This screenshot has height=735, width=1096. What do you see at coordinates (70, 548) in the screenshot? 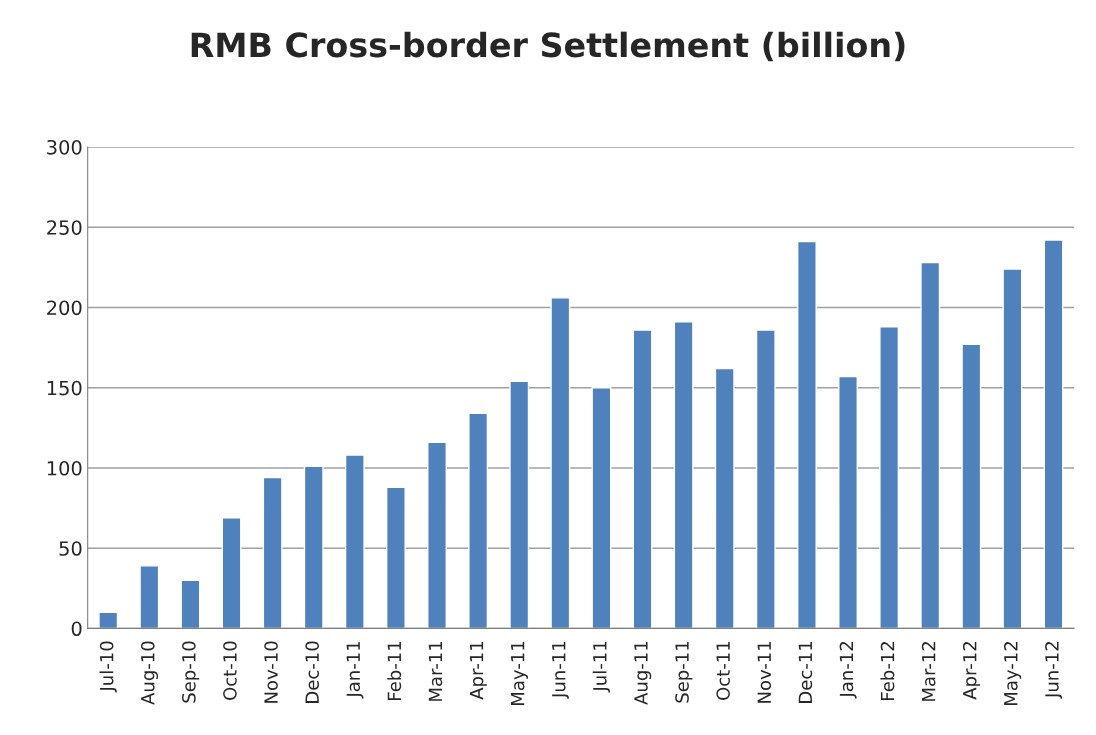
I see `y-tick-label: 50` at bounding box center [70, 548].